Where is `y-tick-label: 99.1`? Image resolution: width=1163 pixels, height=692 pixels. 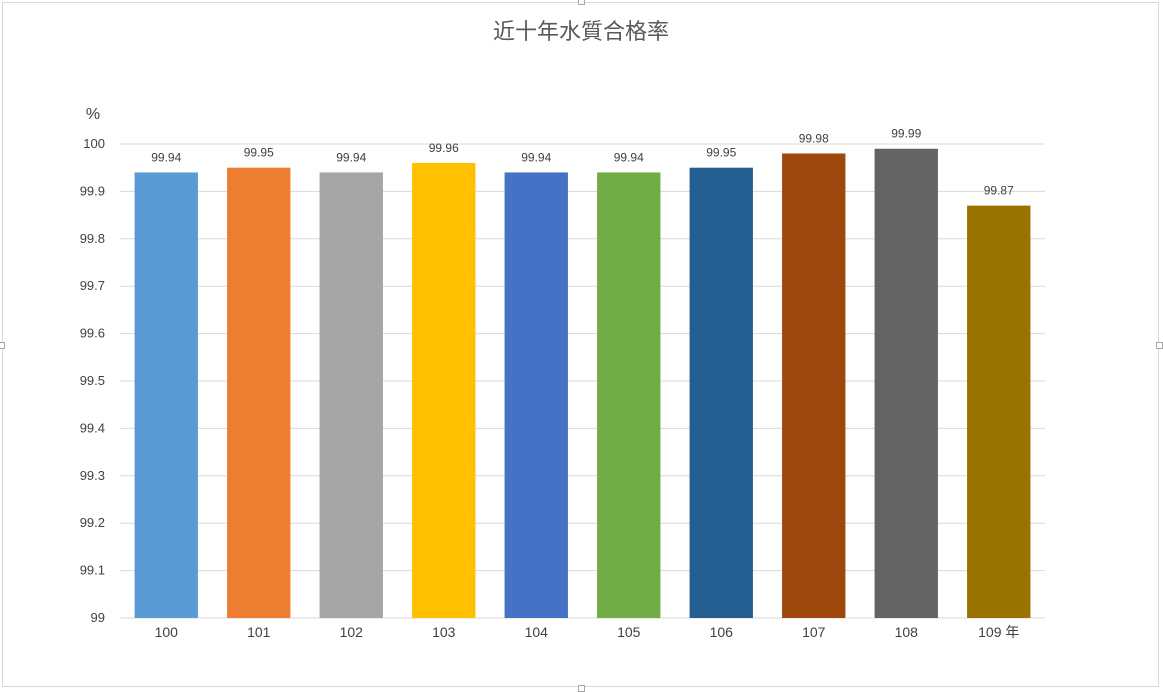
y-tick-label: 99.1 is located at coordinates (92, 570).